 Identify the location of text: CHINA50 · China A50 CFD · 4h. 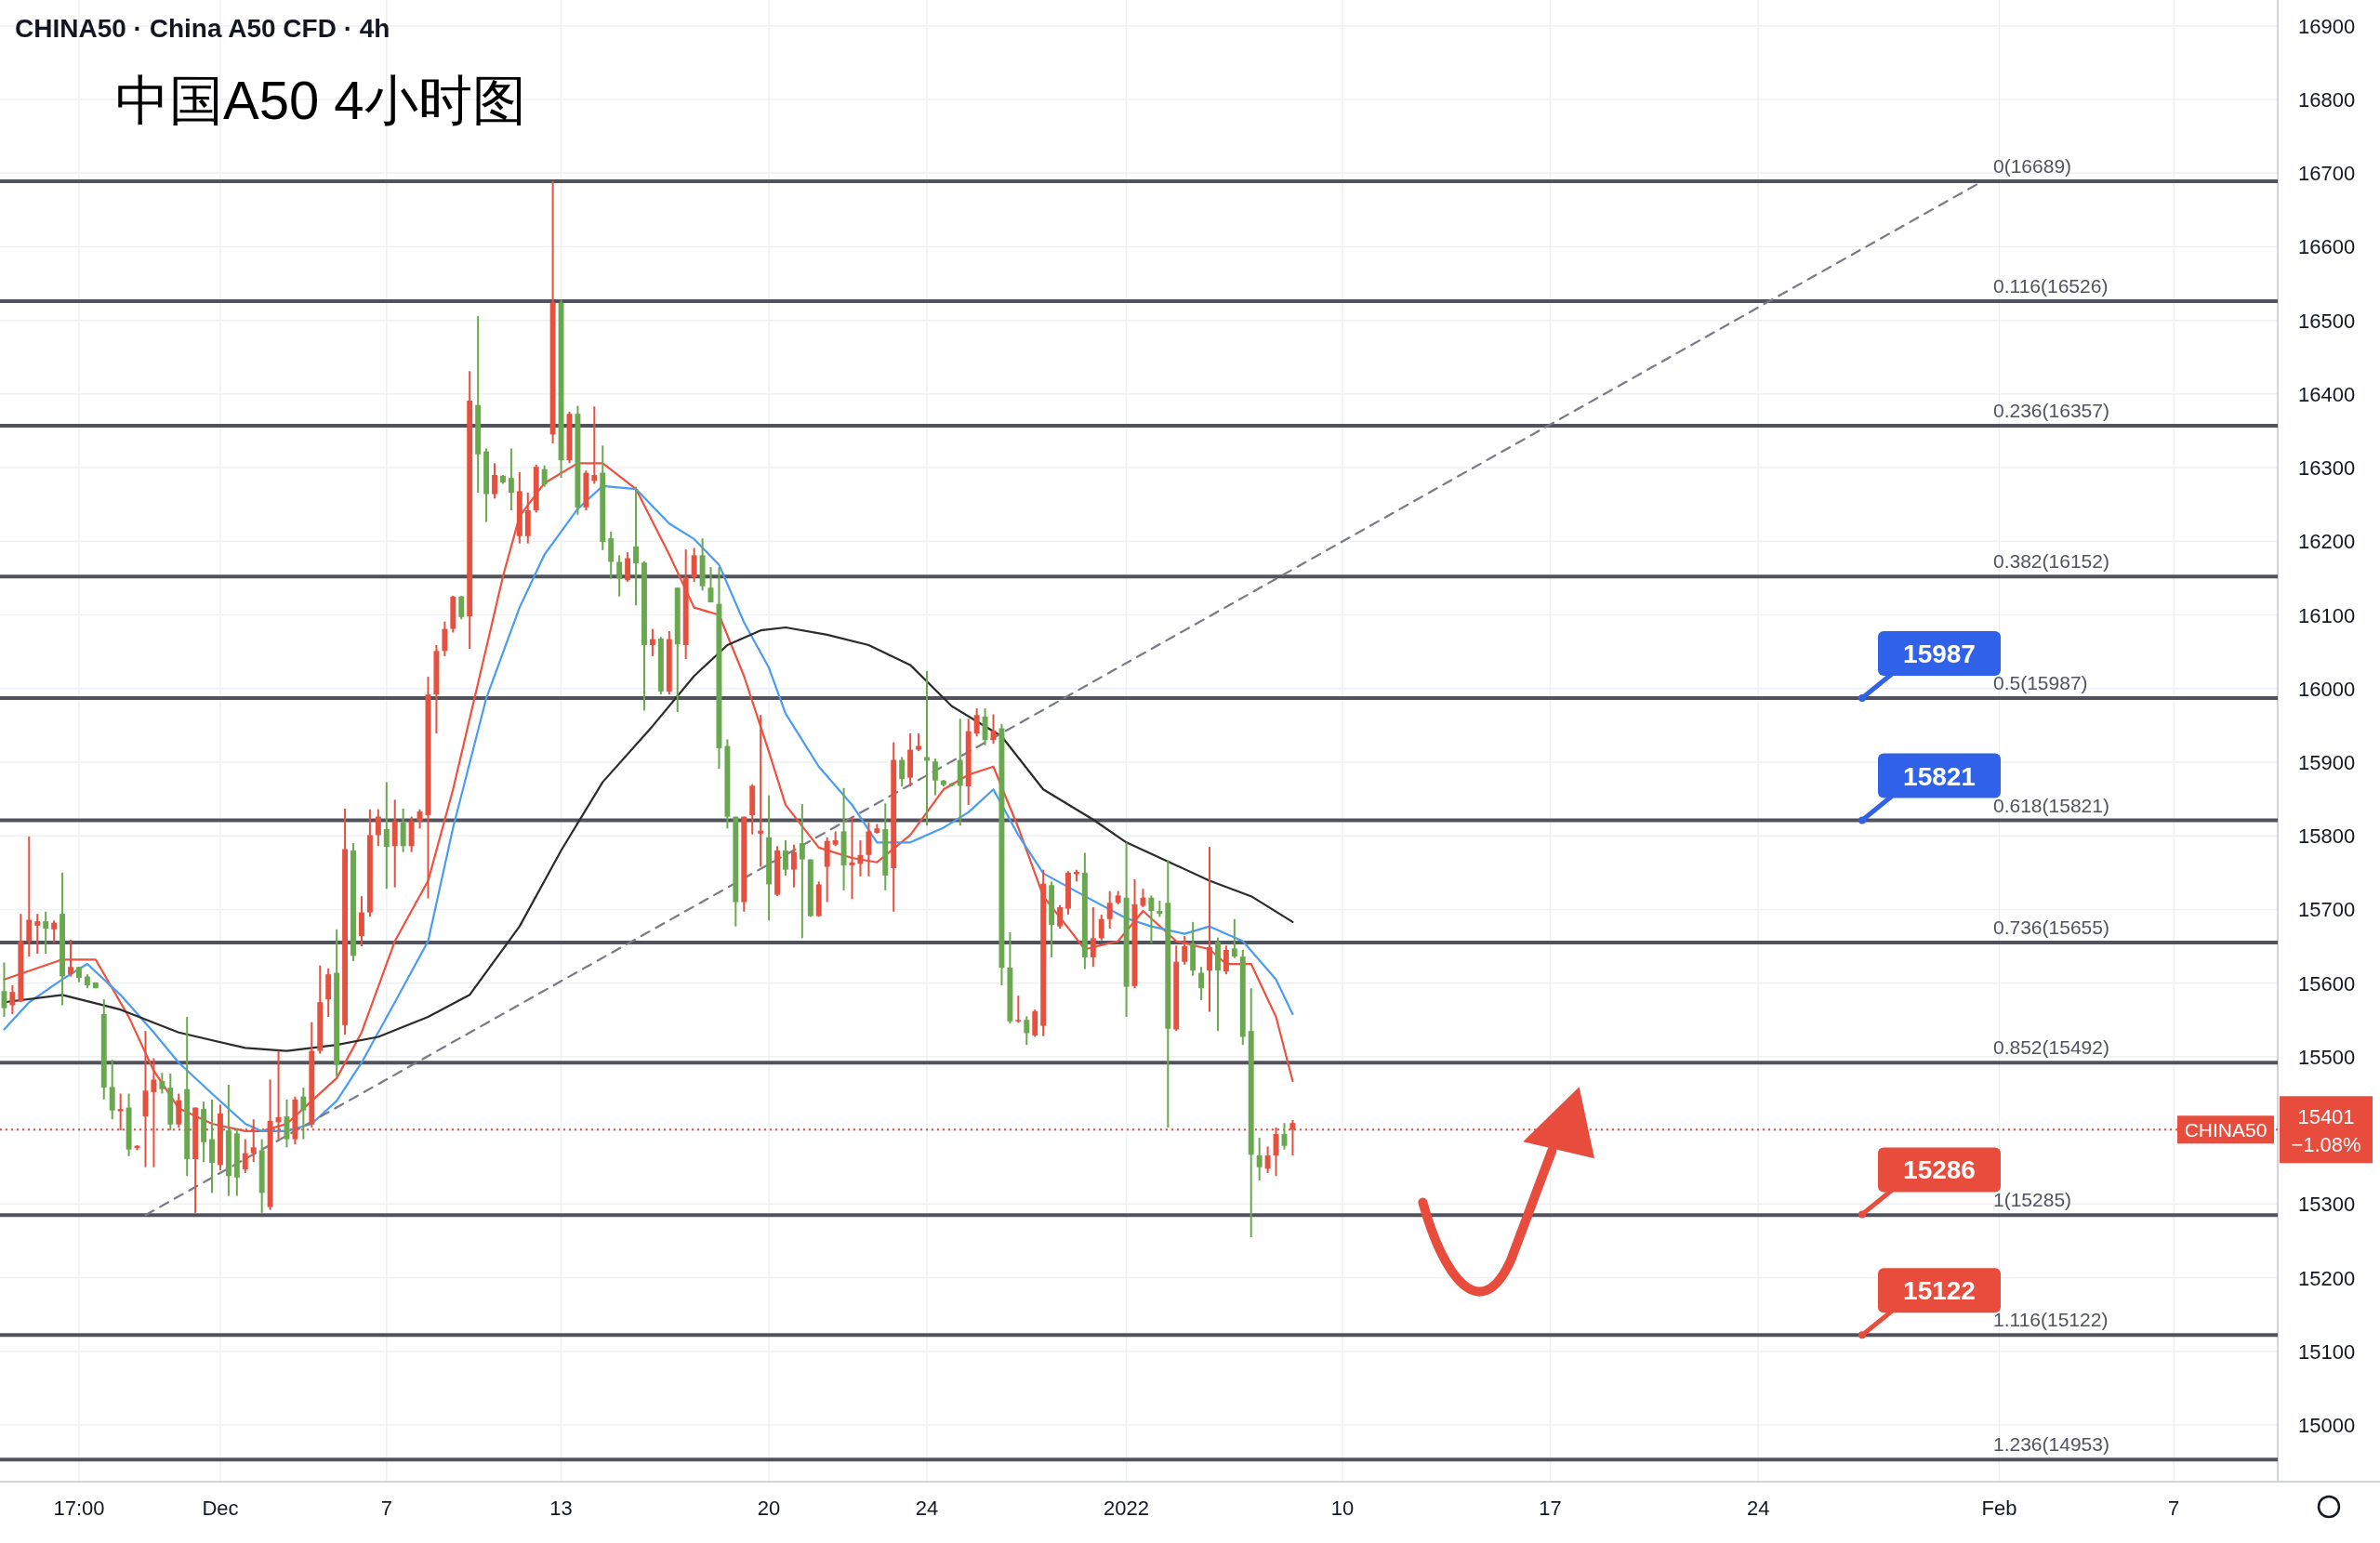
(202, 28).